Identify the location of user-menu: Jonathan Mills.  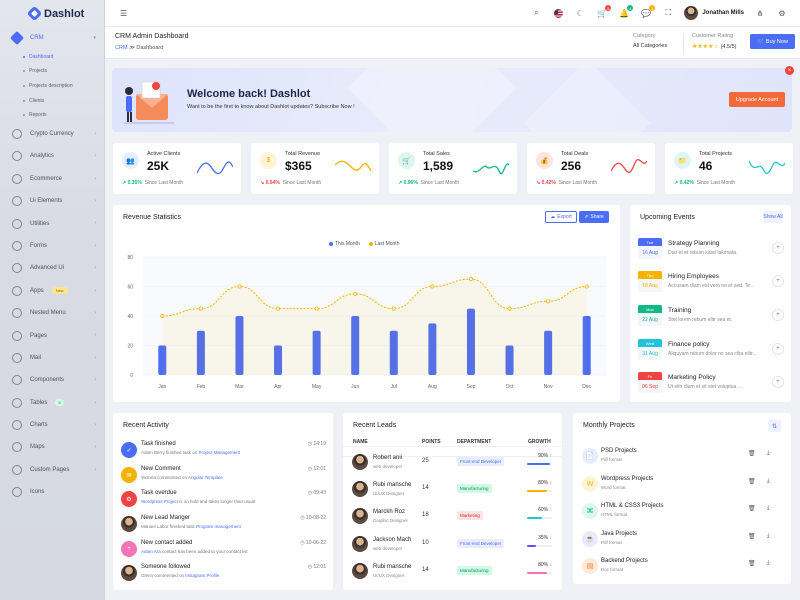
(714, 13).